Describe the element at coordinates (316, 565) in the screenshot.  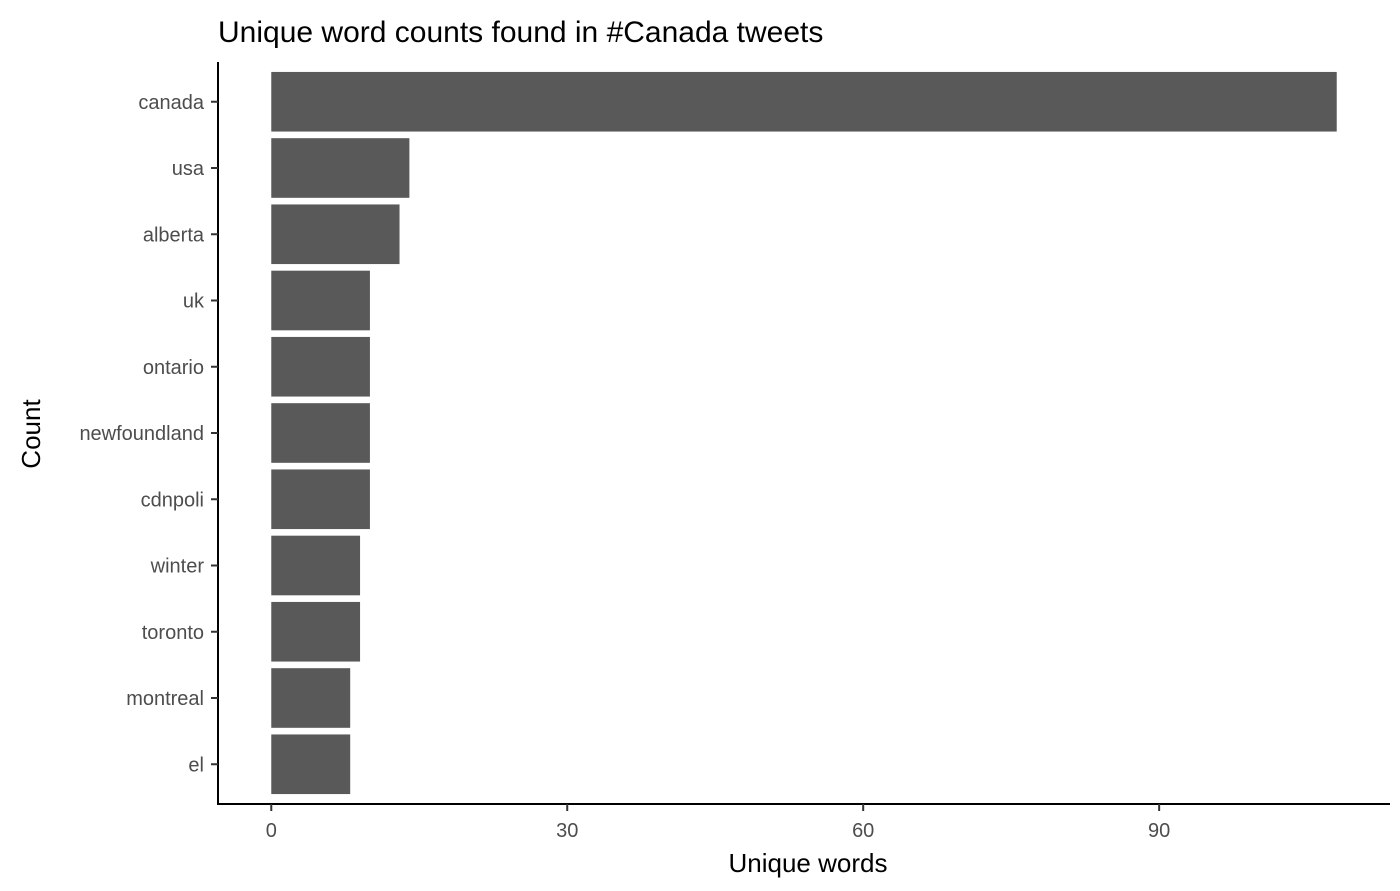
I see `bar-winter` at that location.